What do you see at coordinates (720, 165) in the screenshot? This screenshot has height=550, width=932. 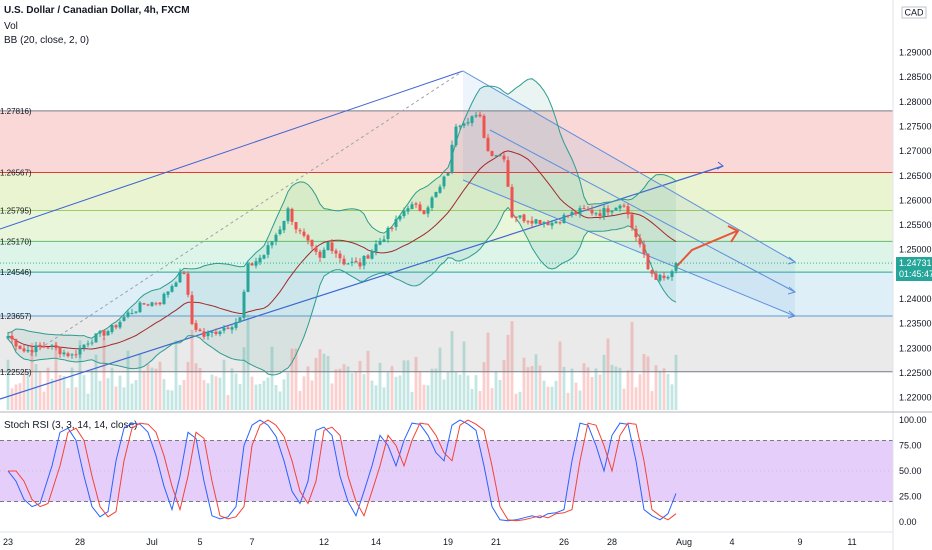 I see `rising-trendline-arrowhead` at bounding box center [720, 165].